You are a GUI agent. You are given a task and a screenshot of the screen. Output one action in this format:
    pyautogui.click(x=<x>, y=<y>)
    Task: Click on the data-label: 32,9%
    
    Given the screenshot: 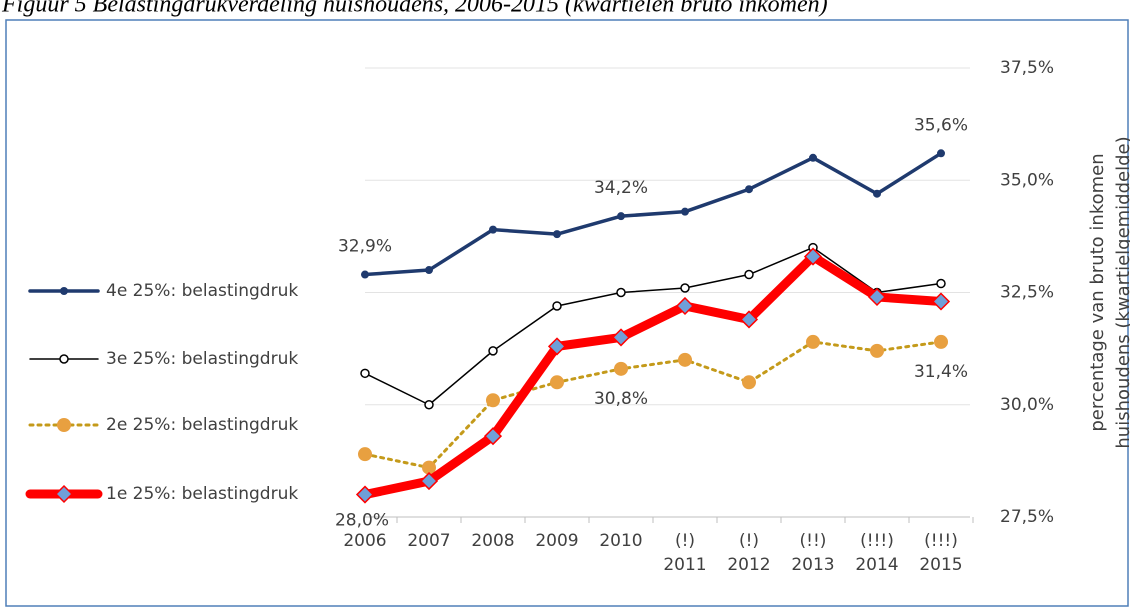 What is the action you would take?
    pyautogui.click(x=365, y=247)
    